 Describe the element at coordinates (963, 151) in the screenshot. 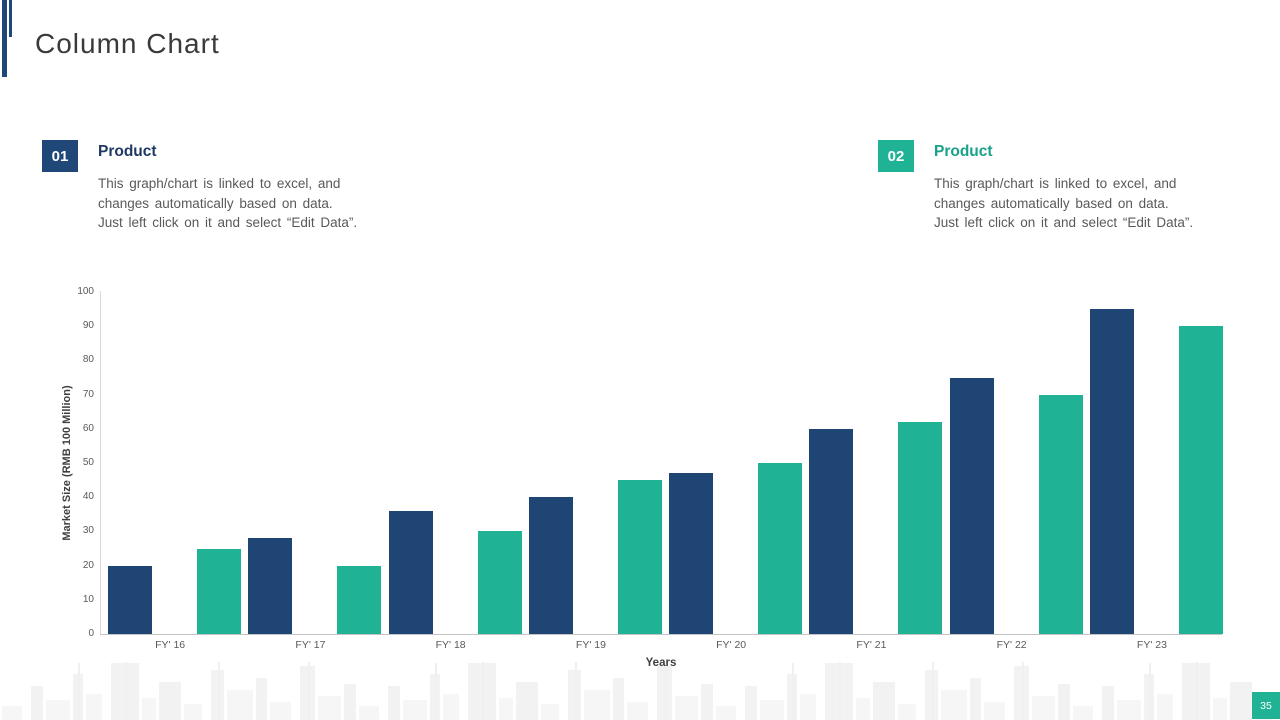

I see `section-02-heading: Product` at that location.